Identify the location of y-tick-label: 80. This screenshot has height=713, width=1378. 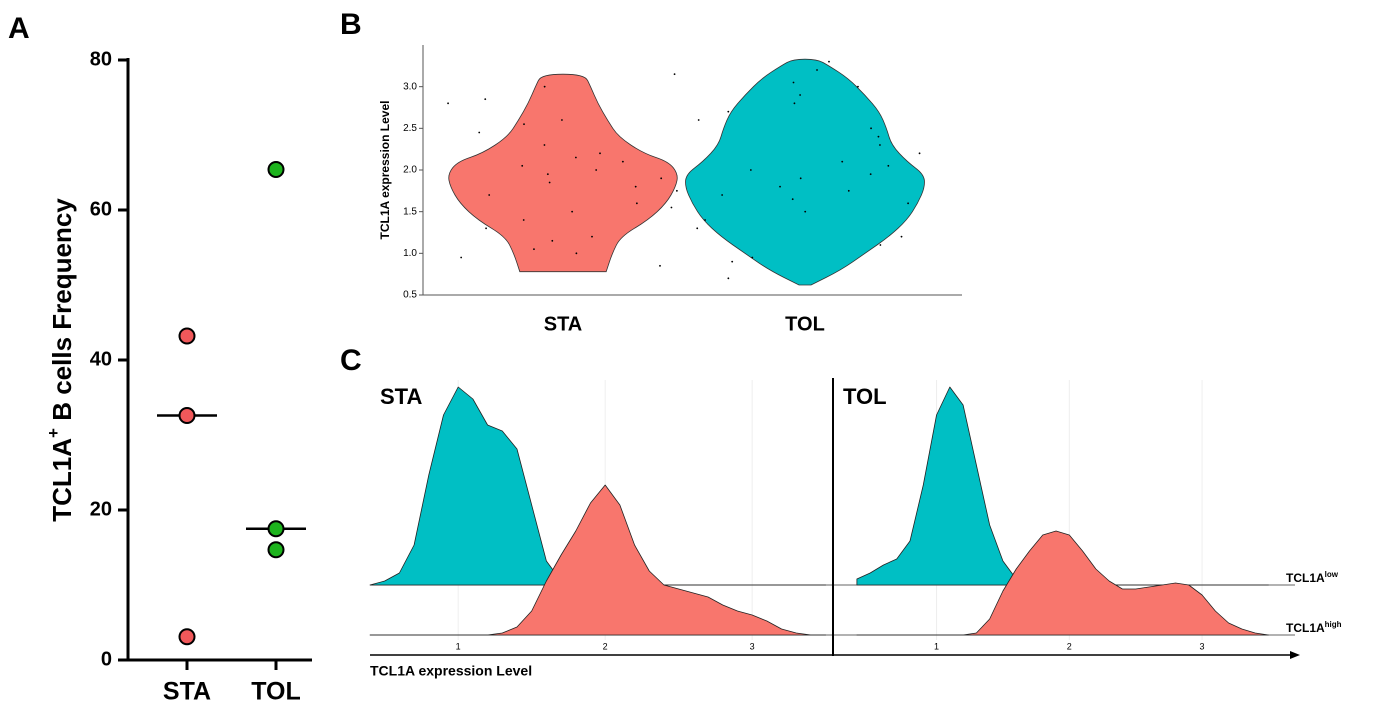
(101, 59).